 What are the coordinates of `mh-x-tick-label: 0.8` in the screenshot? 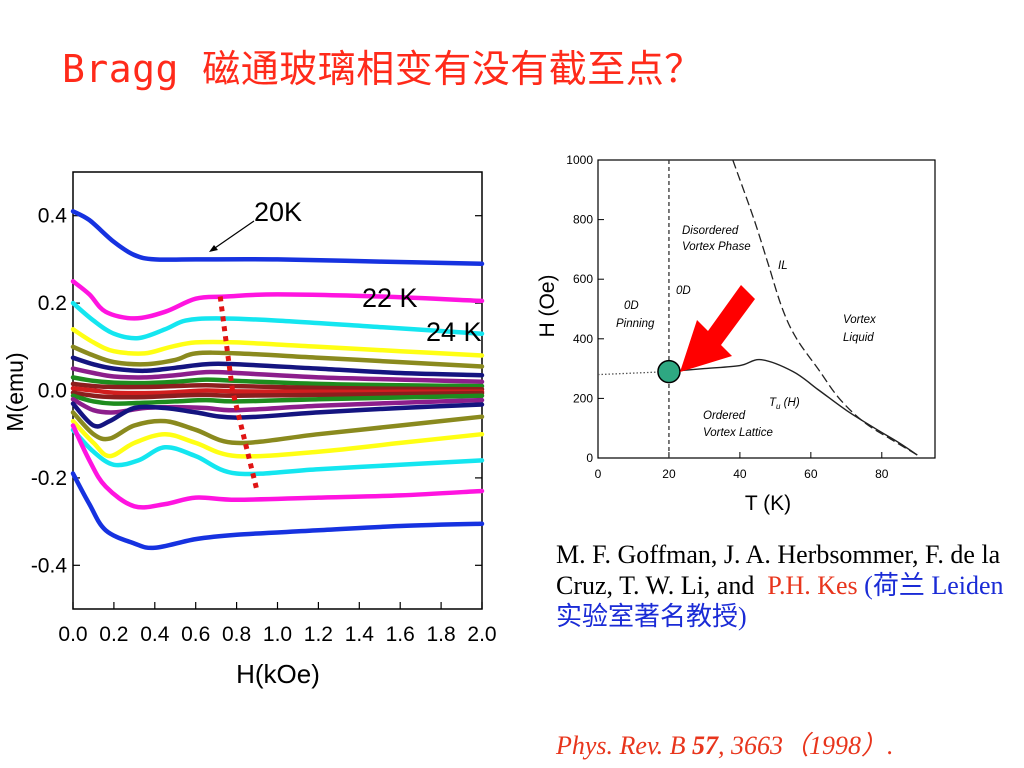 It's located at (236, 634).